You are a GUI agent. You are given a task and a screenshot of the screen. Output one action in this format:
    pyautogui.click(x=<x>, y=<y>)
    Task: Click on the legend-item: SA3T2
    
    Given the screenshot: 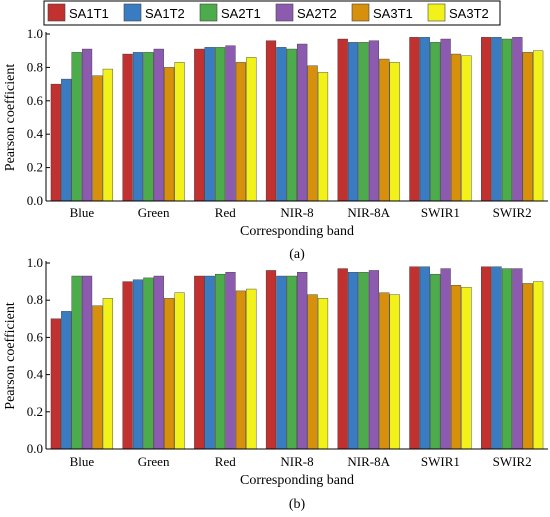 What is the action you would take?
    pyautogui.click(x=458, y=12)
    